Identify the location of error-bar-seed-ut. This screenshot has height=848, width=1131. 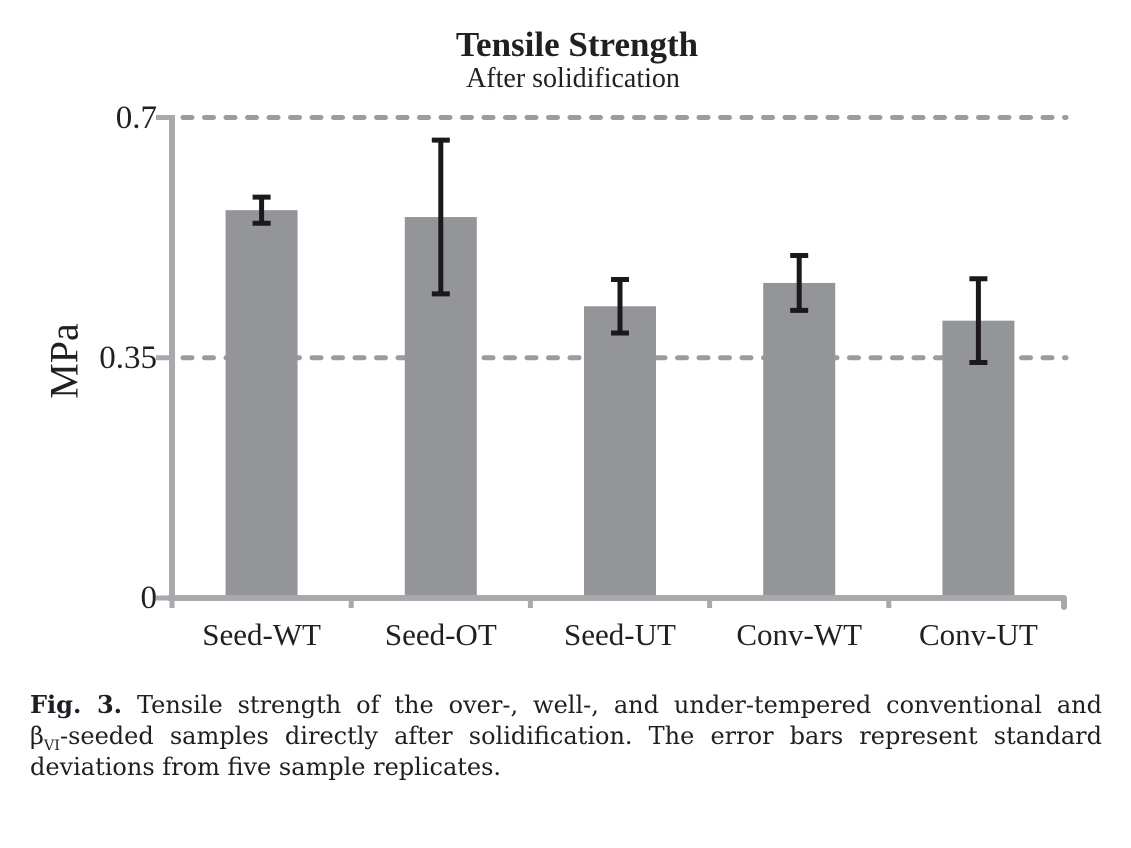
(620, 306).